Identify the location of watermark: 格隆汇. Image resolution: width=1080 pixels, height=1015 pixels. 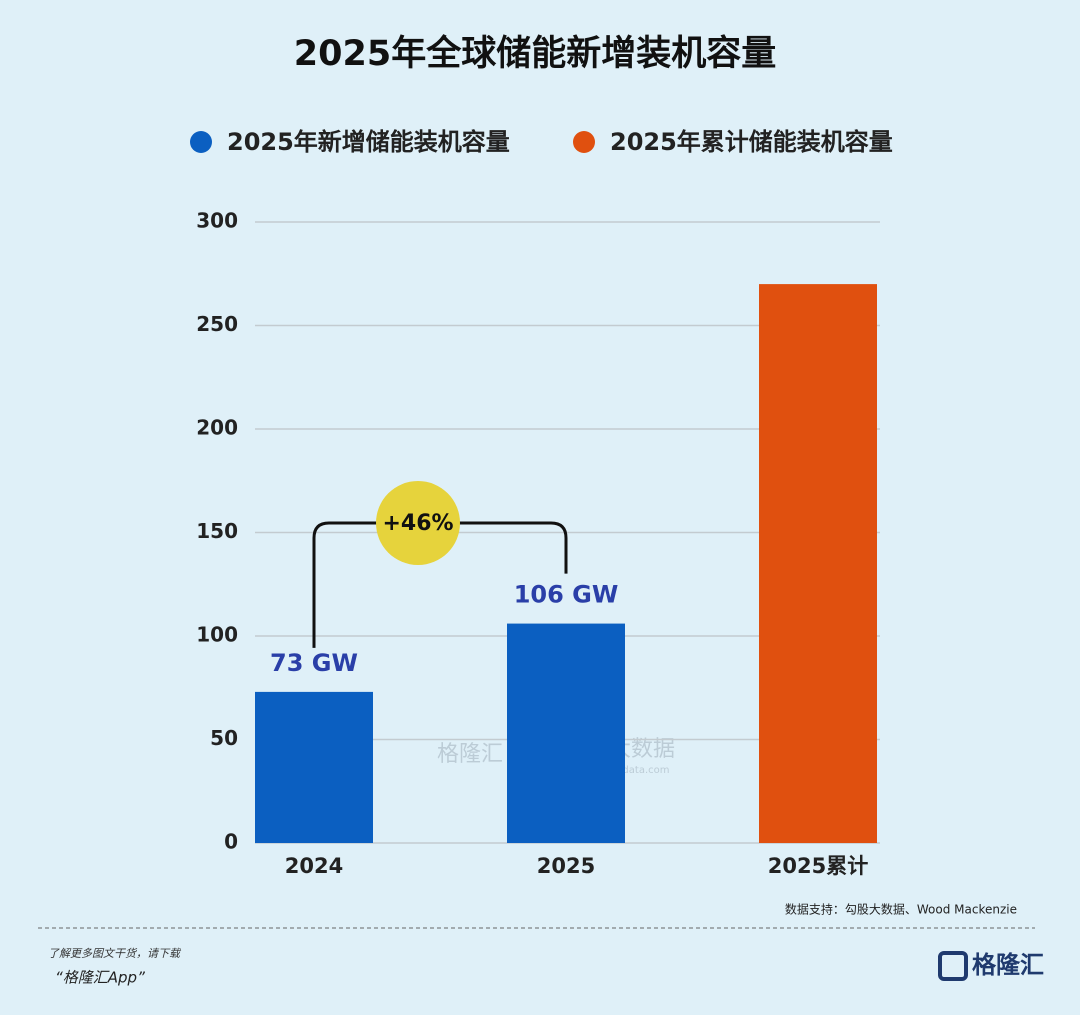
(470, 754).